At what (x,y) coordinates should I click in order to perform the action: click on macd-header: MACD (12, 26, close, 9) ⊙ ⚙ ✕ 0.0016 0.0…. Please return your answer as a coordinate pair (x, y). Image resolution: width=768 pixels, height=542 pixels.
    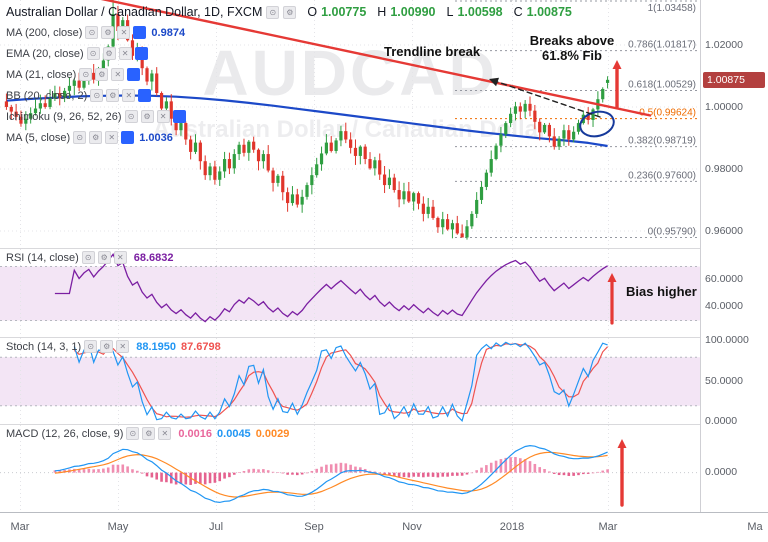
    Looking at the image, I should click on (147, 433).